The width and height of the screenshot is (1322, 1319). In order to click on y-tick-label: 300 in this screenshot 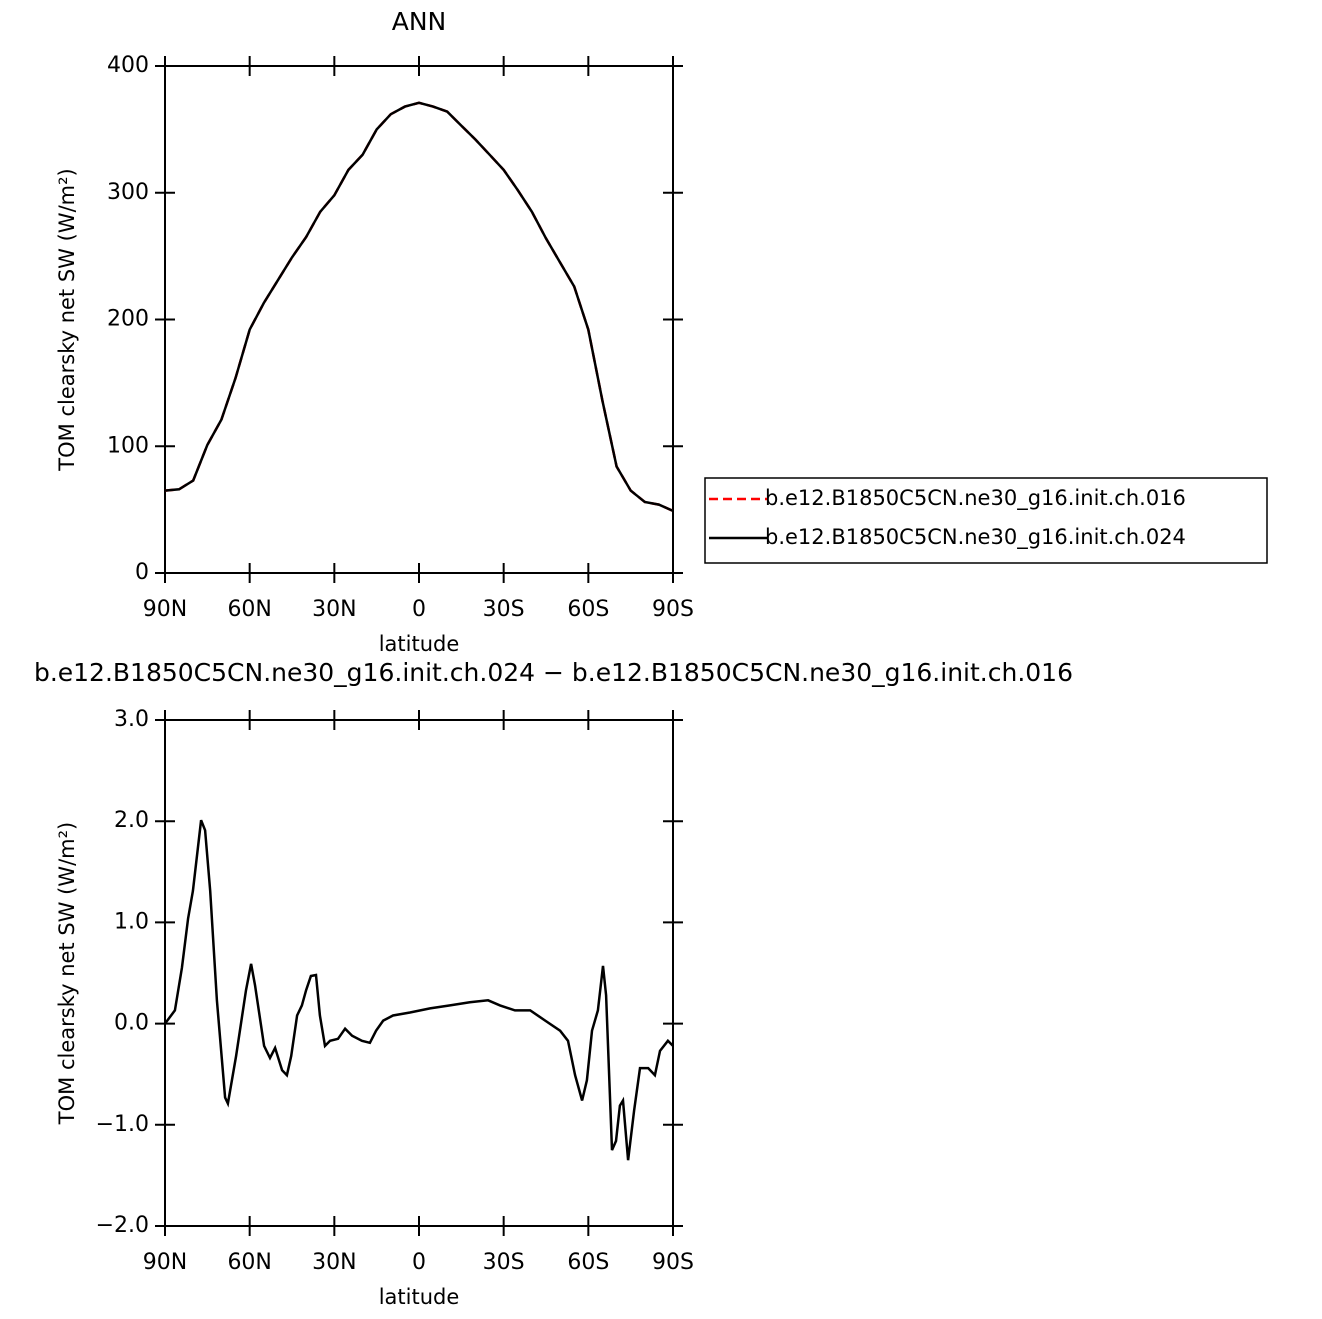, I will do `click(128, 192)`.